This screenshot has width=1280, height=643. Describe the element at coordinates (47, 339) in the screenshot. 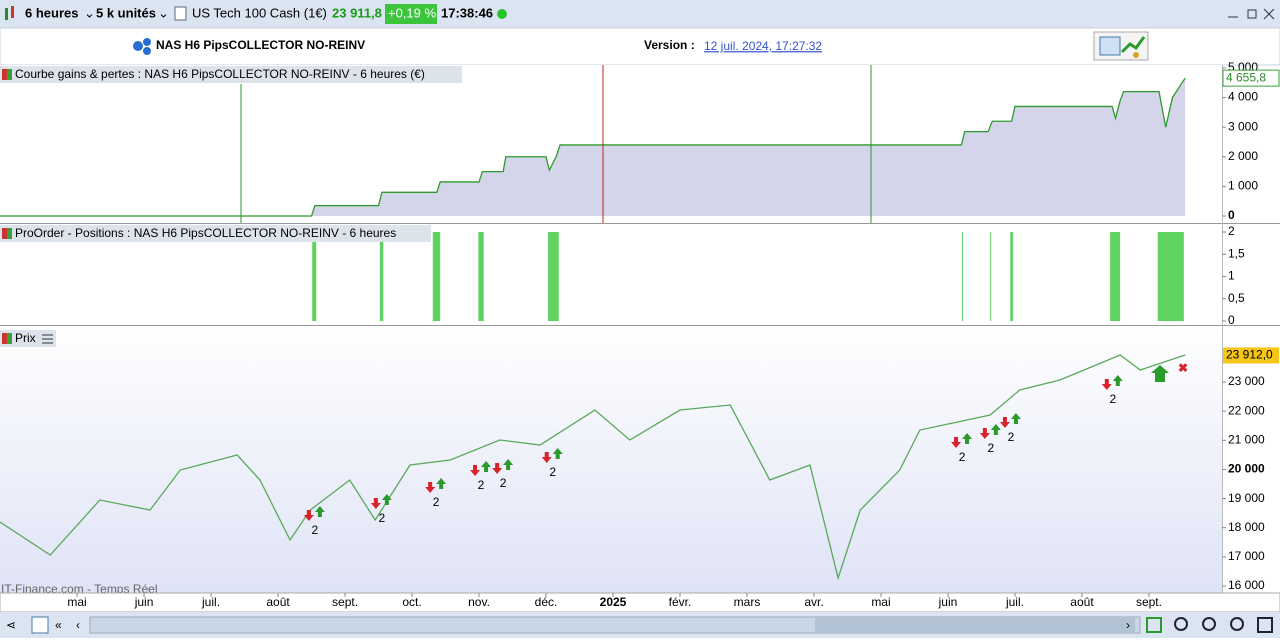

I see `list-button` at that location.